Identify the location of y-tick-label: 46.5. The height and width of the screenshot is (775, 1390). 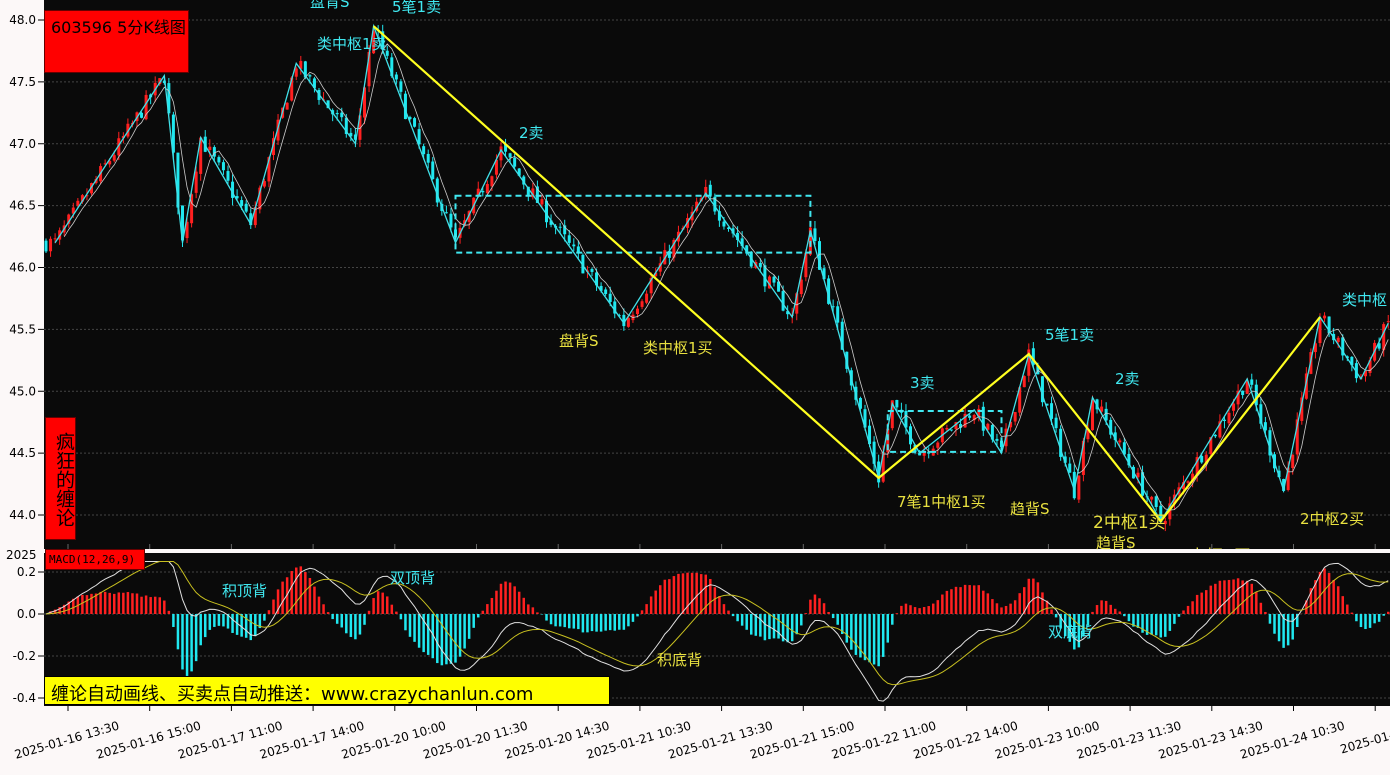
(22, 206).